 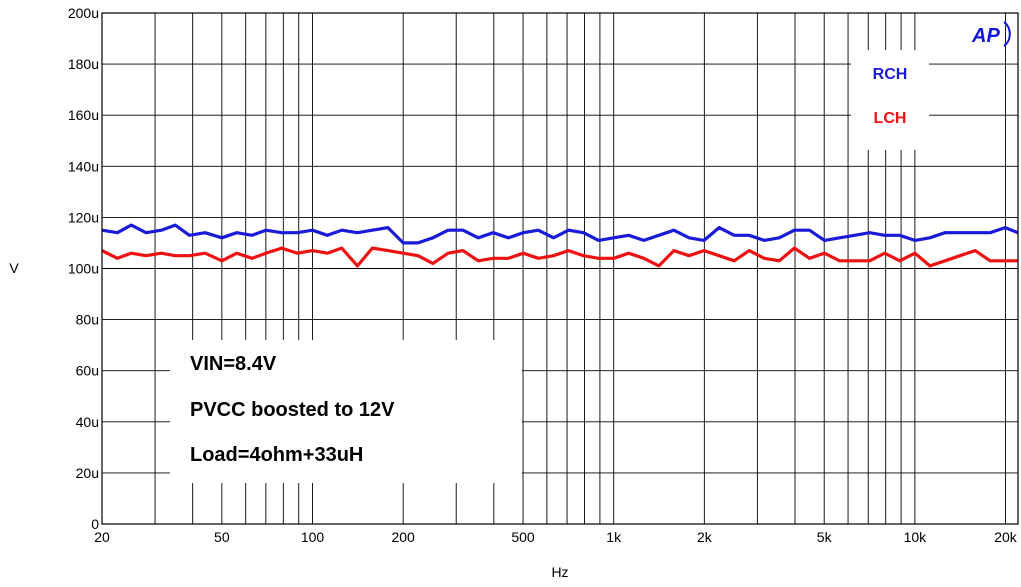 What do you see at coordinates (83, 115) in the screenshot?
I see `y-tick-label: 160u` at bounding box center [83, 115].